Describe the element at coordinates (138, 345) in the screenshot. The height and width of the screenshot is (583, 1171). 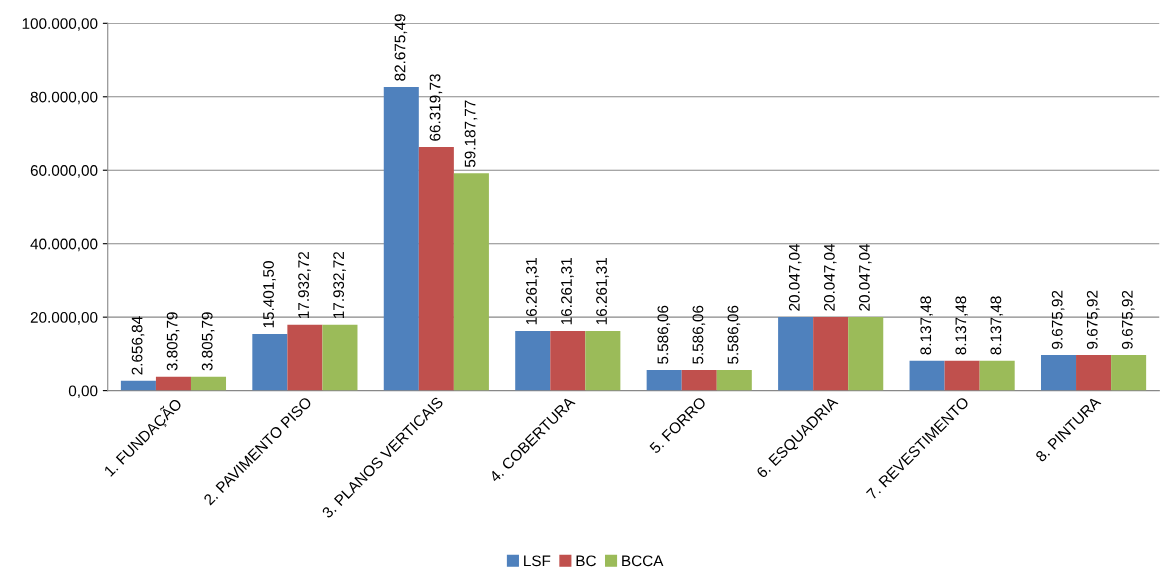
I see `data-label: 2.656,84` at that location.